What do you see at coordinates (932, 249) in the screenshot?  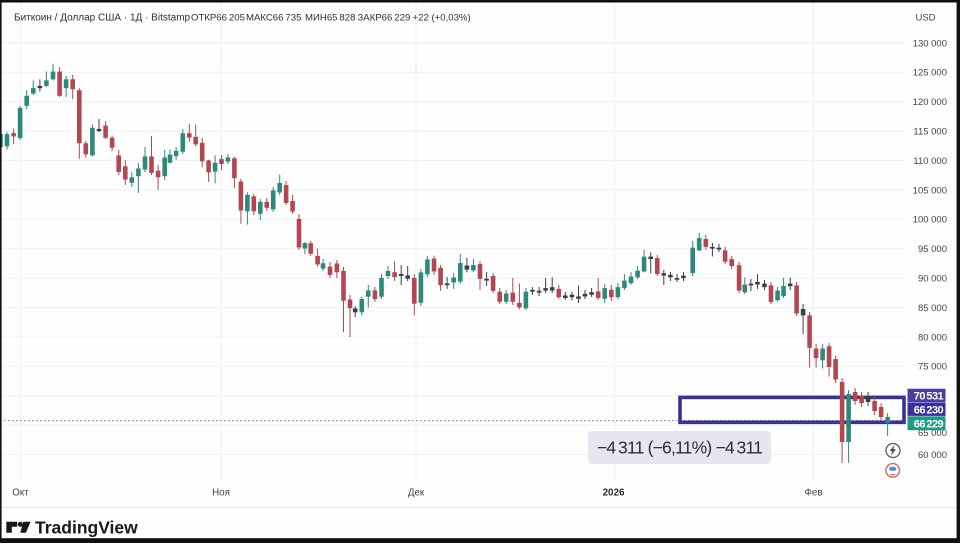 I see `svg-text: 95 000` at bounding box center [932, 249].